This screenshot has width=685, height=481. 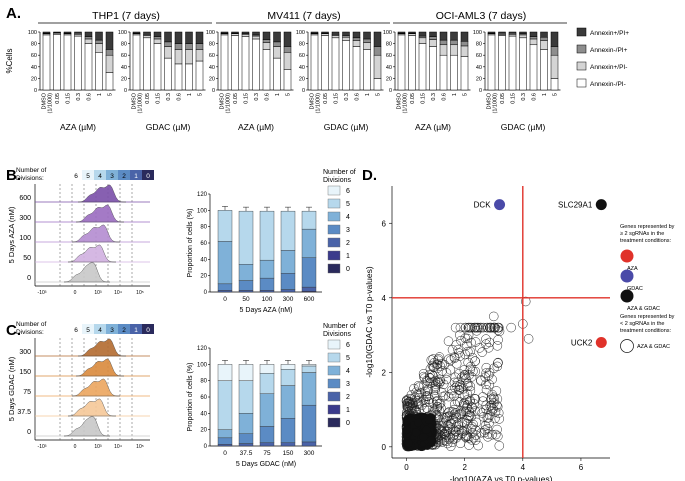 I want to click on division-scale-label: 5, so click(x=88, y=176).